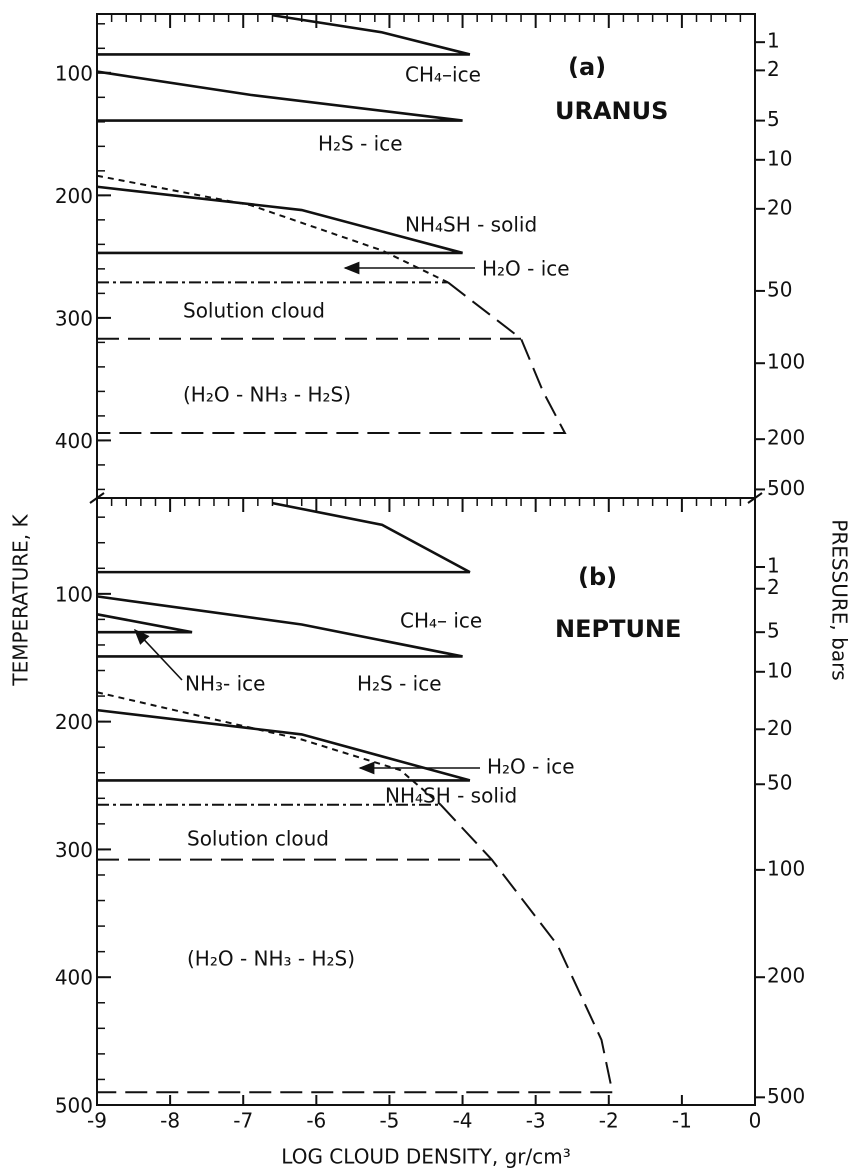 The image size is (858, 1174). I want to click on x-tick-label: -6, so click(316, 1121).